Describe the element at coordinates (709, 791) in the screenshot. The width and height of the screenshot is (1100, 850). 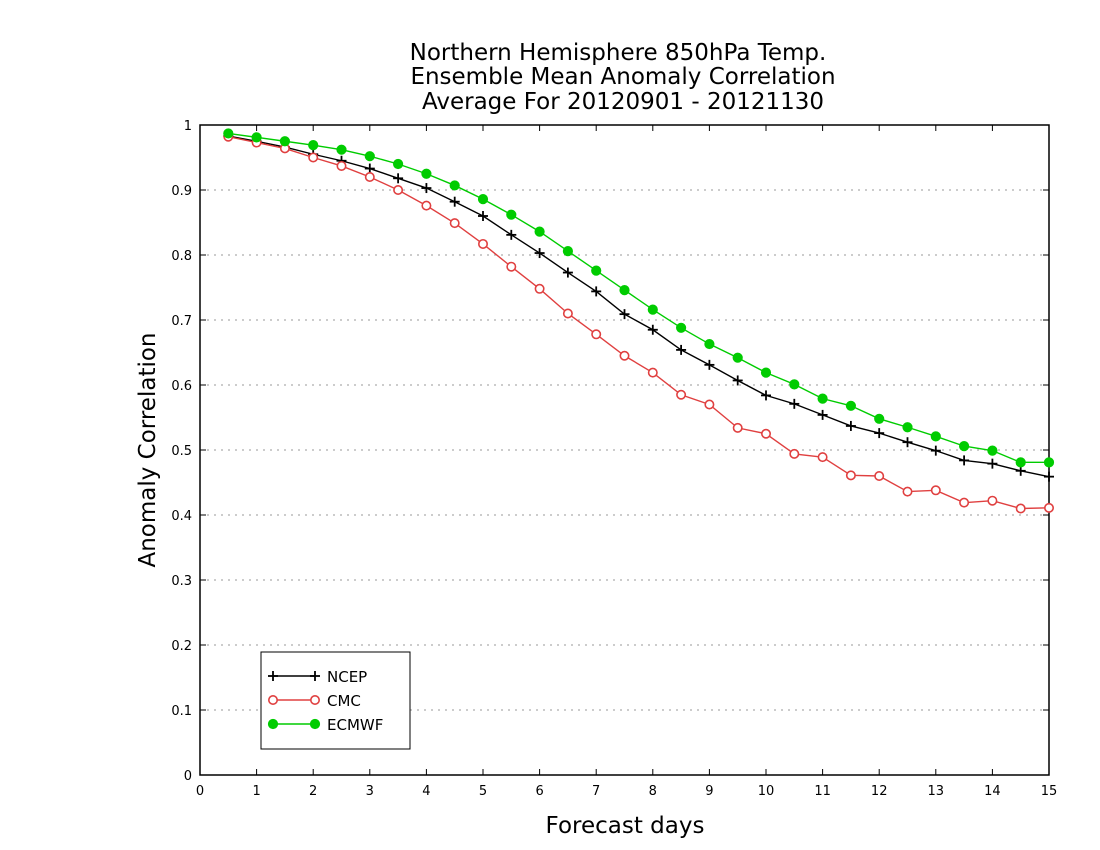
I see `x-tick-label: 9` at that location.